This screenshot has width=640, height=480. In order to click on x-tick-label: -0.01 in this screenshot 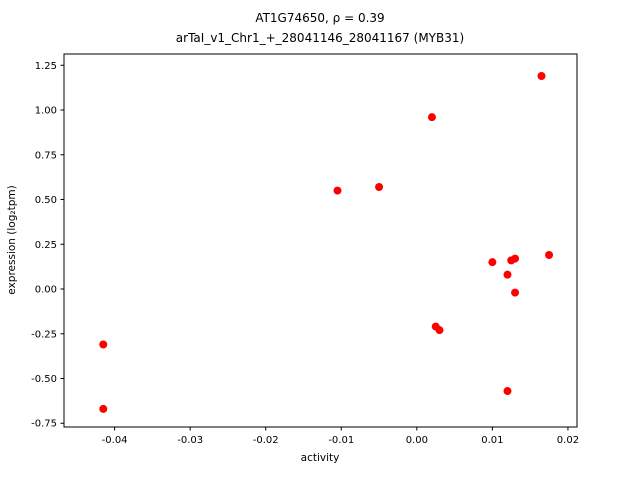, I will do `click(341, 440)`.